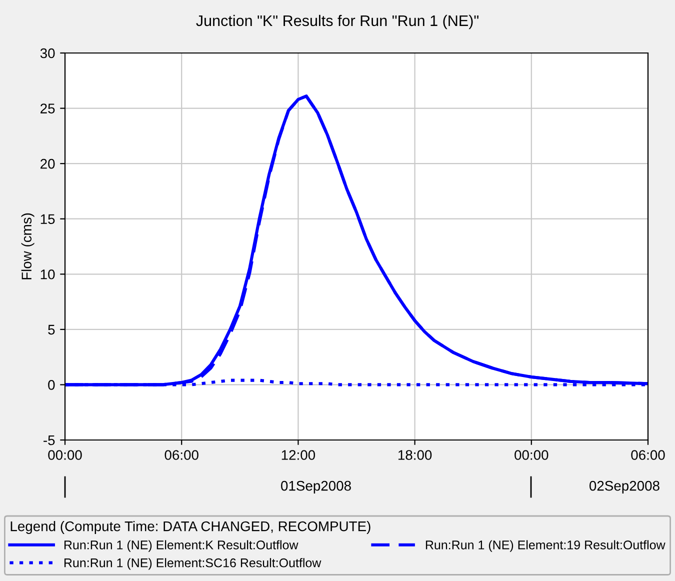 This screenshot has height=581, width=675. I want to click on legend-label: Run:Run 1 (NE) Element:K Result:Outflow, so click(181, 546).